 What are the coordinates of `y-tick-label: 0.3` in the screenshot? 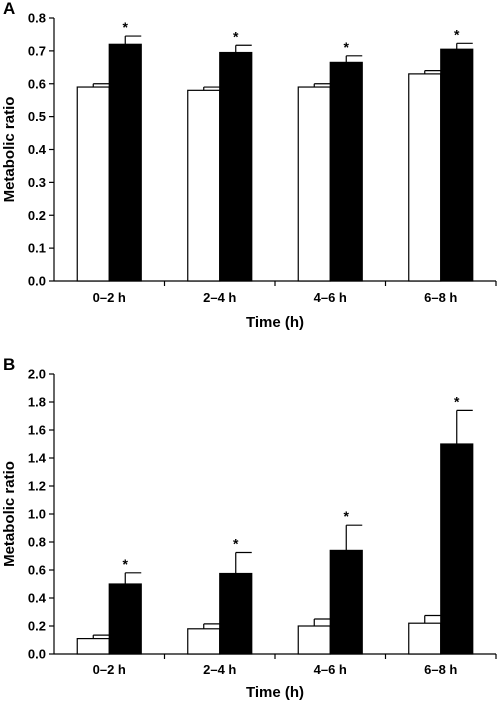 It's located at (37, 182).